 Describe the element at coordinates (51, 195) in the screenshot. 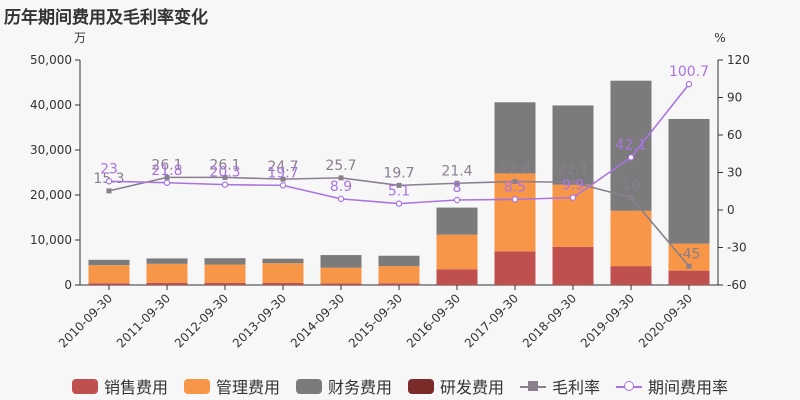

I see `y-left-tick-label: 20,000` at that location.